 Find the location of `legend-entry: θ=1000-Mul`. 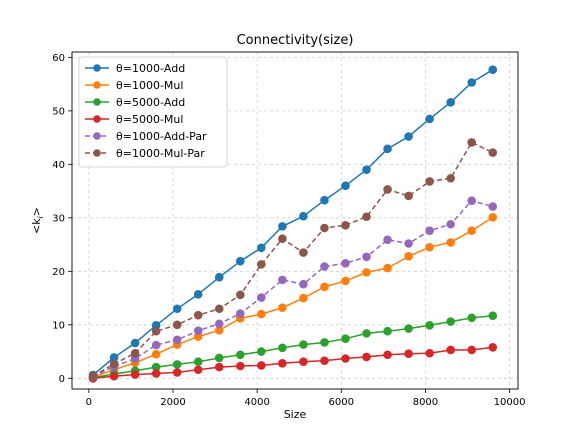

legend-entry: θ=1000-Mul is located at coordinates (134, 85).